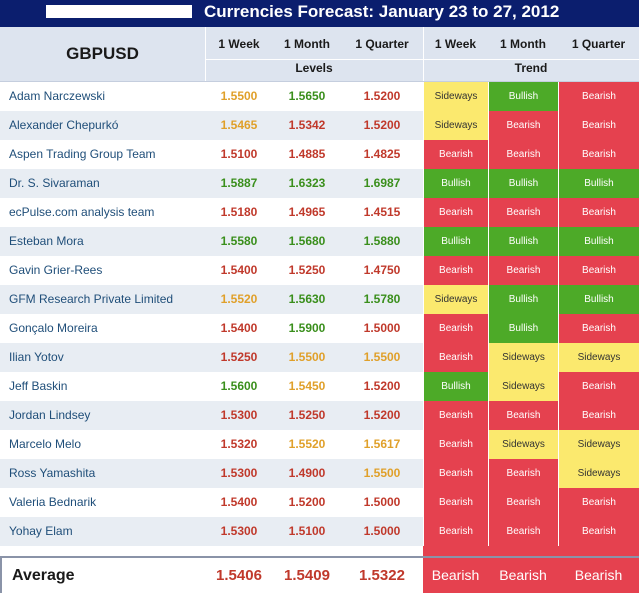 This screenshot has height=593, width=639. I want to click on level-month: 1.5520, so click(307, 444).